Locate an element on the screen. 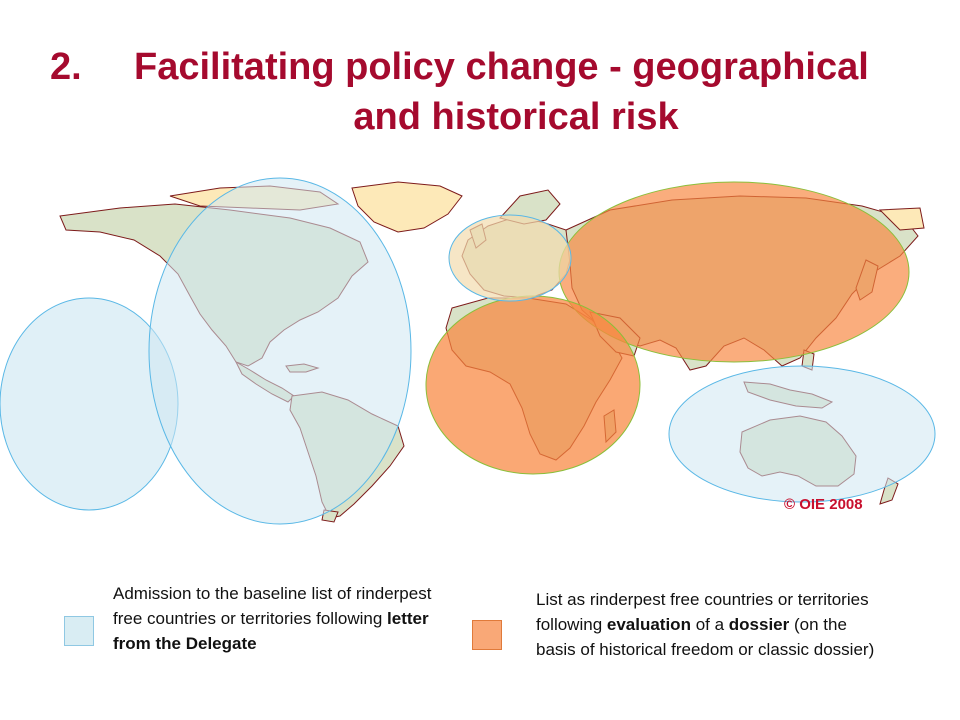 The image size is (960, 720). map-copyright: © OIE 2008 is located at coordinates (823, 504).